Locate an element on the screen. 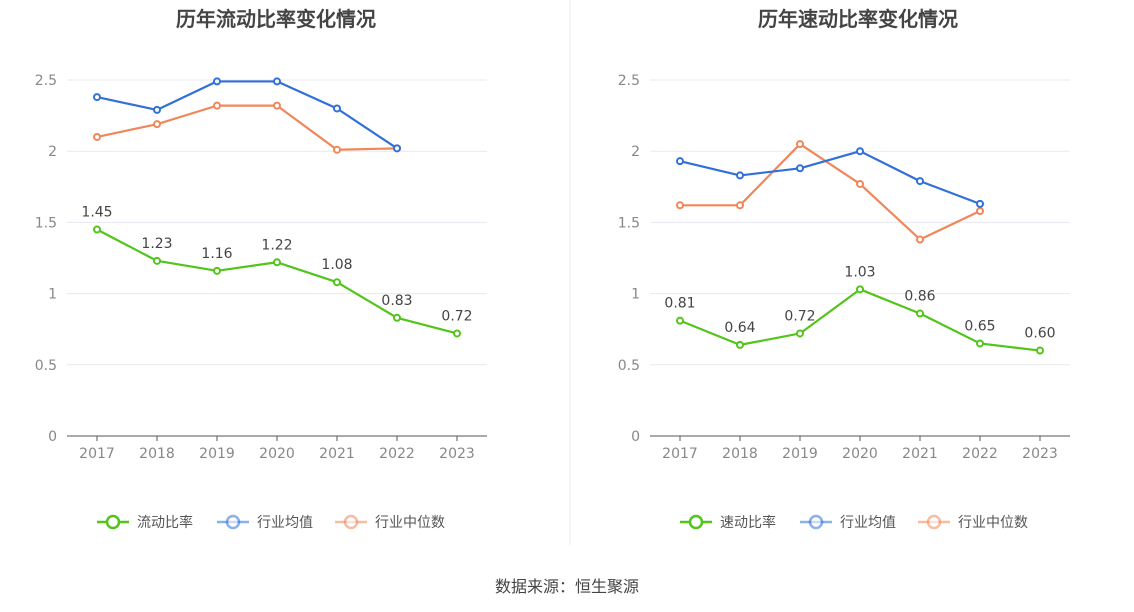  chart-title: 历年速动比率变化情况 is located at coordinates (858, 19).